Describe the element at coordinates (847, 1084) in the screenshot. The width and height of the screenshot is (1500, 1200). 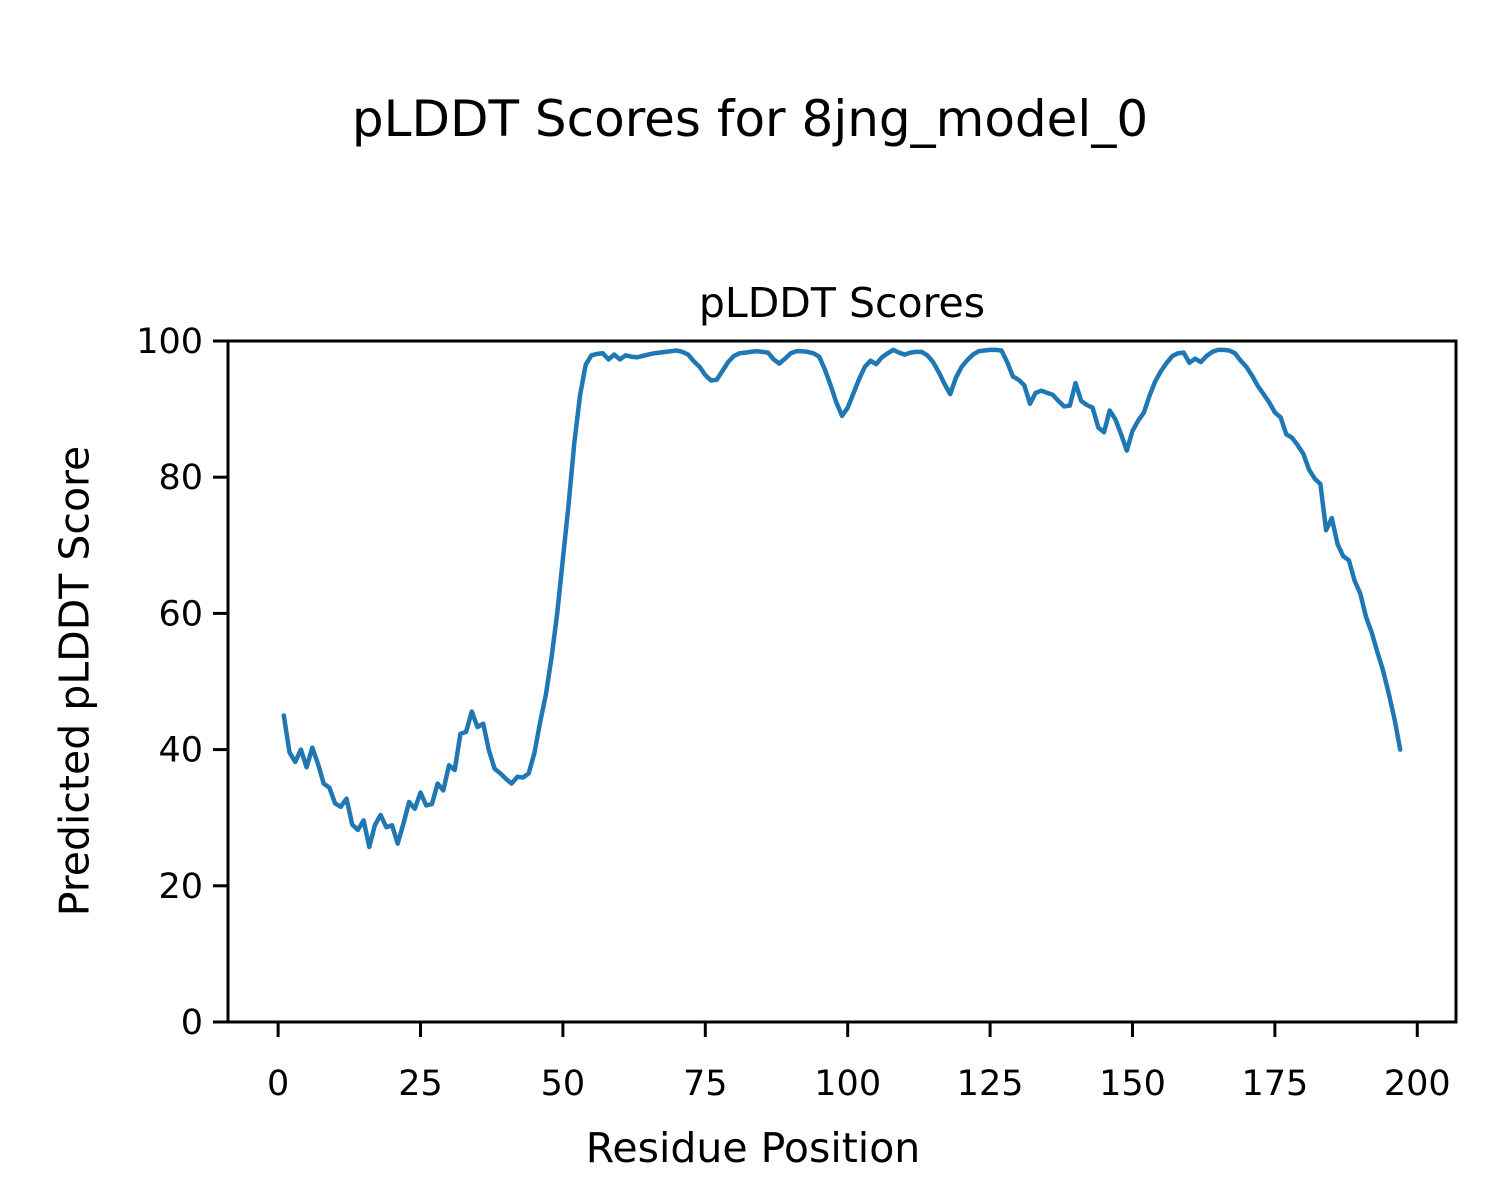
I see `x-tick-label: 100` at that location.